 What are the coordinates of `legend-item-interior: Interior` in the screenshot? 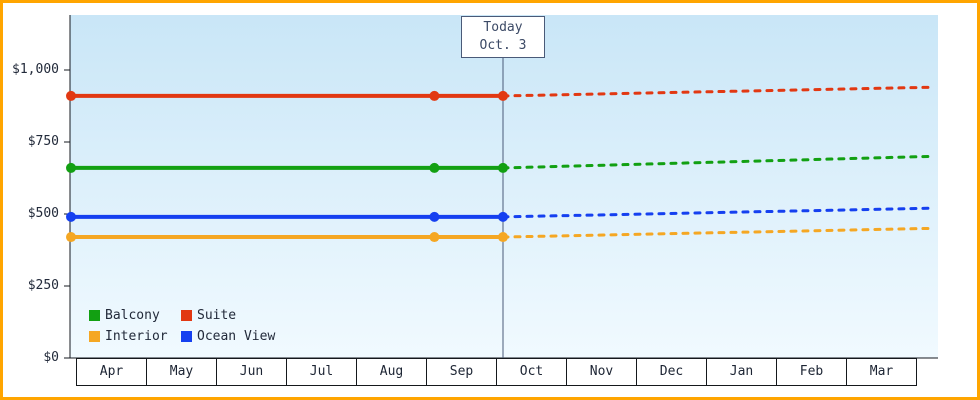 It's located at (135, 336).